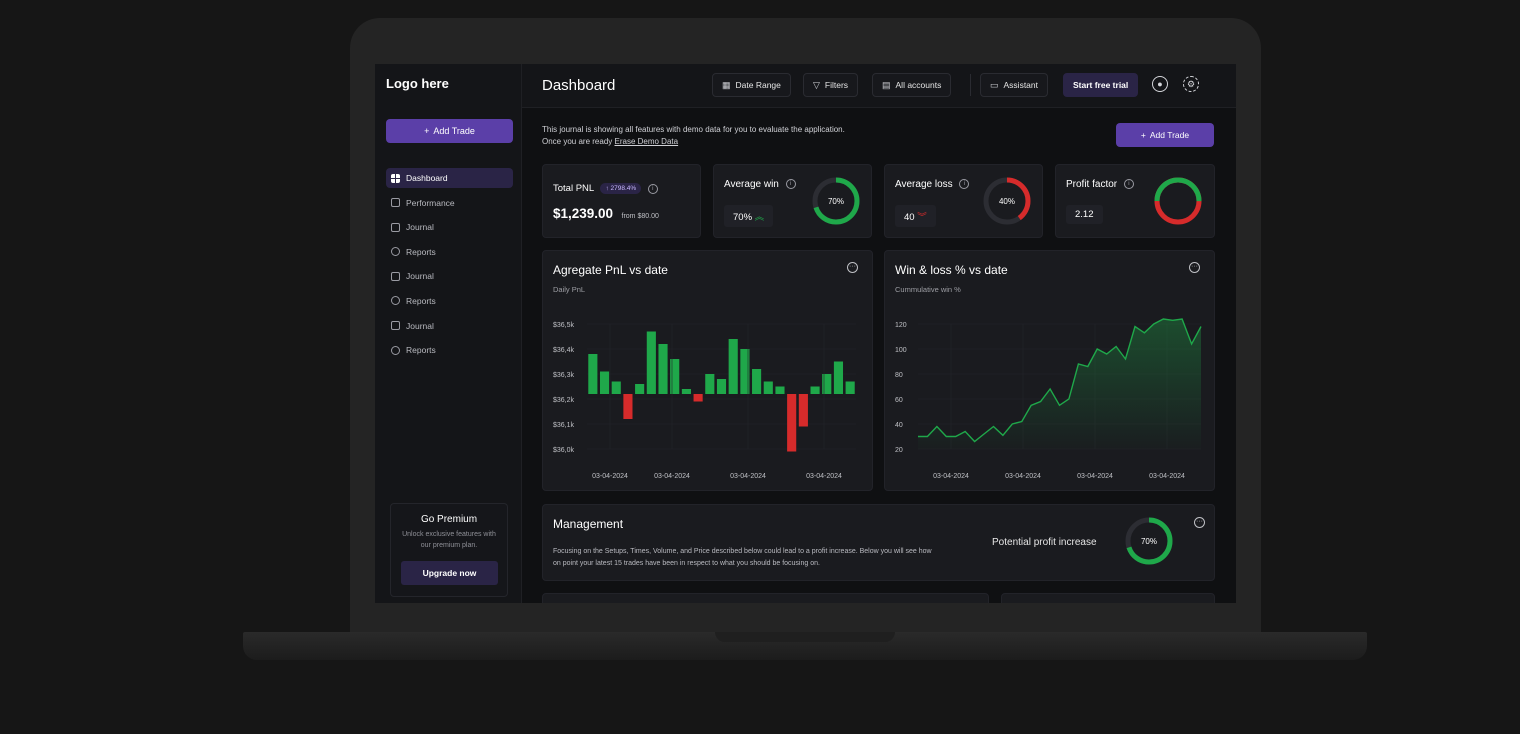  What do you see at coordinates (583, 213) in the screenshot?
I see `total-pnl-value: $1,239.00` at bounding box center [583, 213].